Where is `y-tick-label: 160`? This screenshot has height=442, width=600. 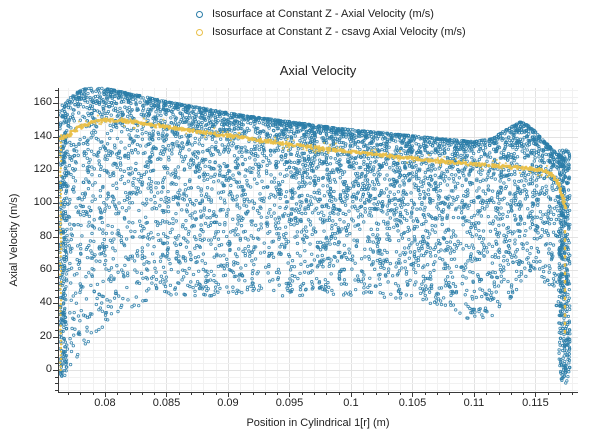
y-tick-label: 160 is located at coordinates (42, 102).